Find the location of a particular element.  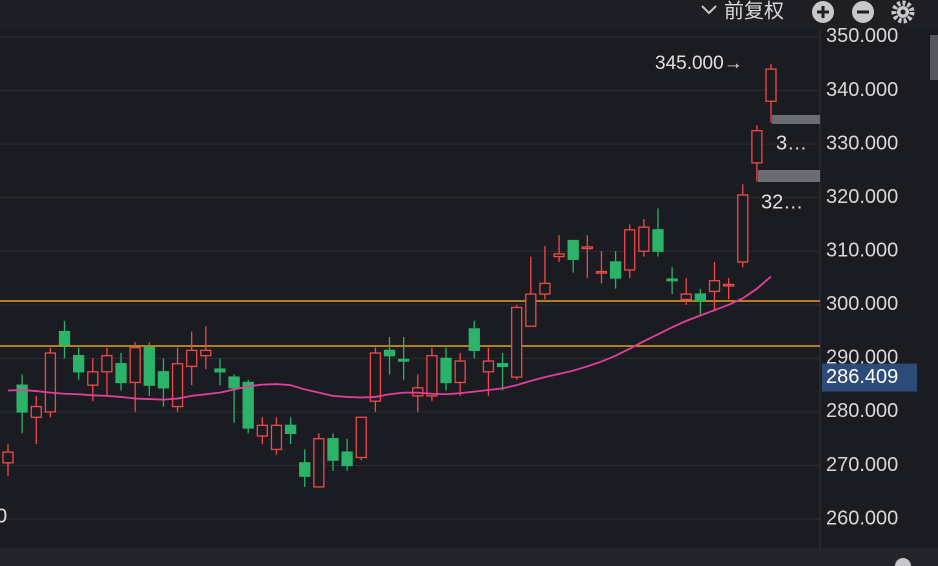

adjust-toggle: 前复权 is located at coordinates (754, 11).